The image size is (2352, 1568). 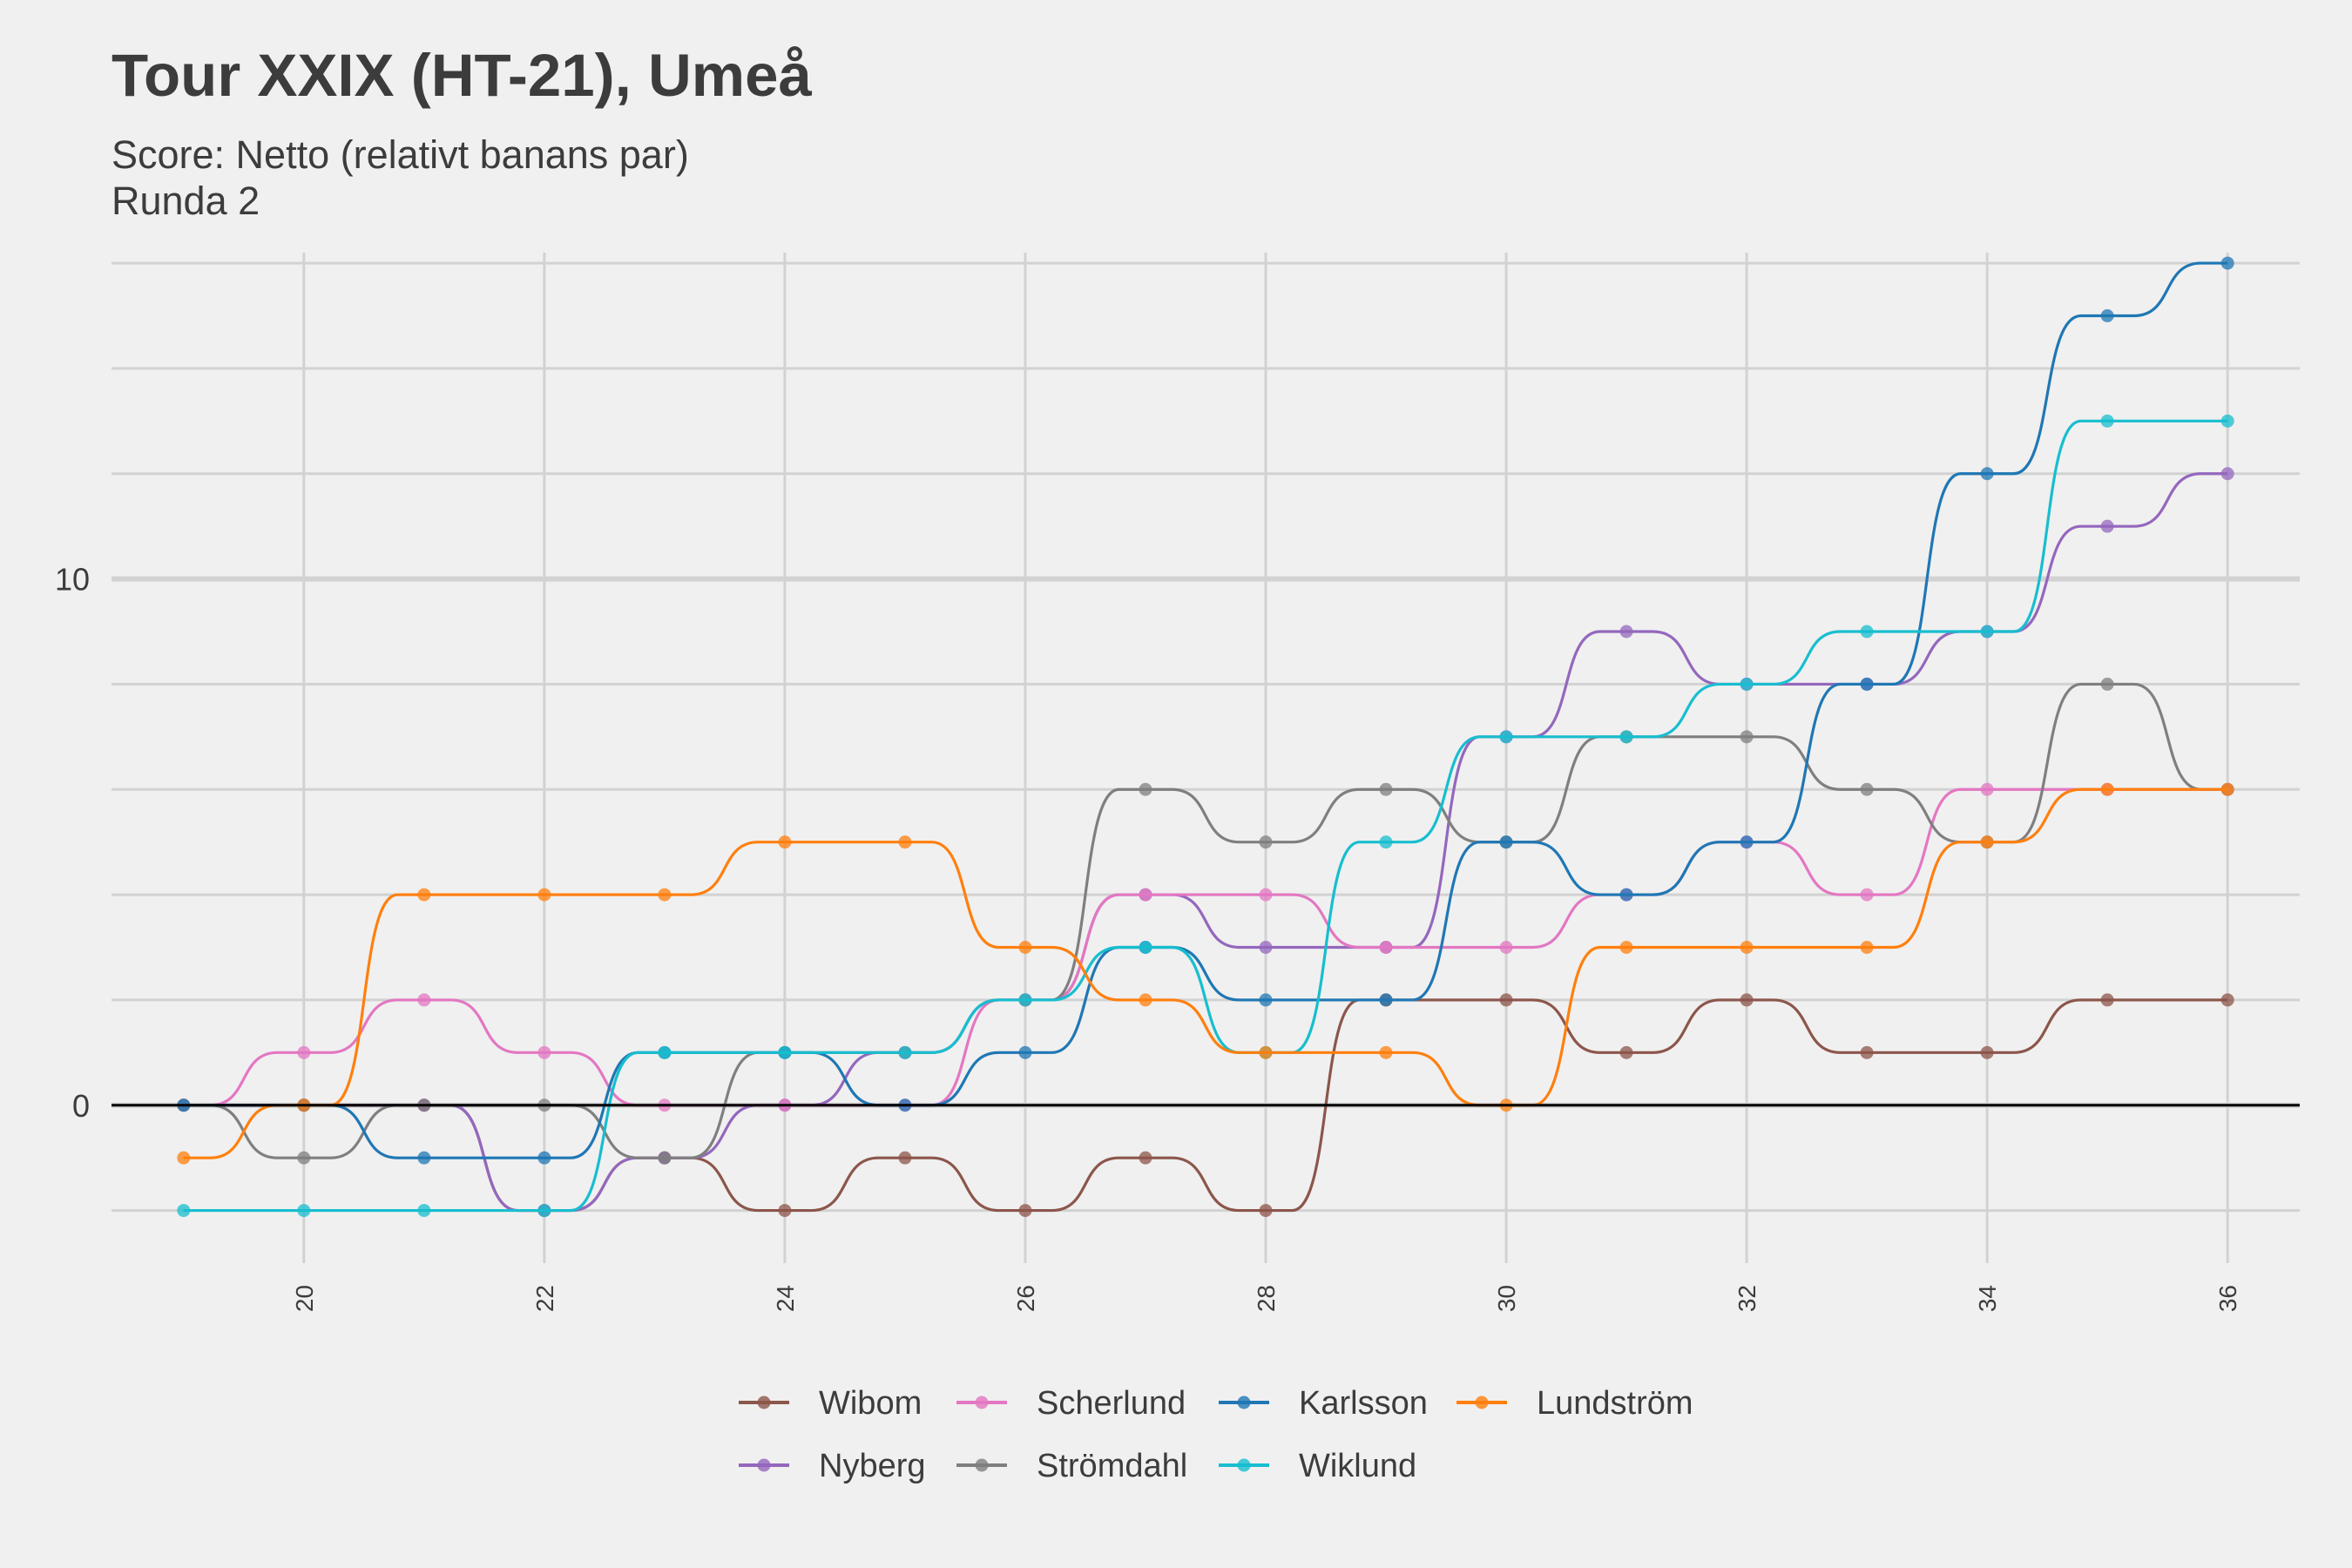 I want to click on legend-item: Lundström, so click(x=1575, y=1403).